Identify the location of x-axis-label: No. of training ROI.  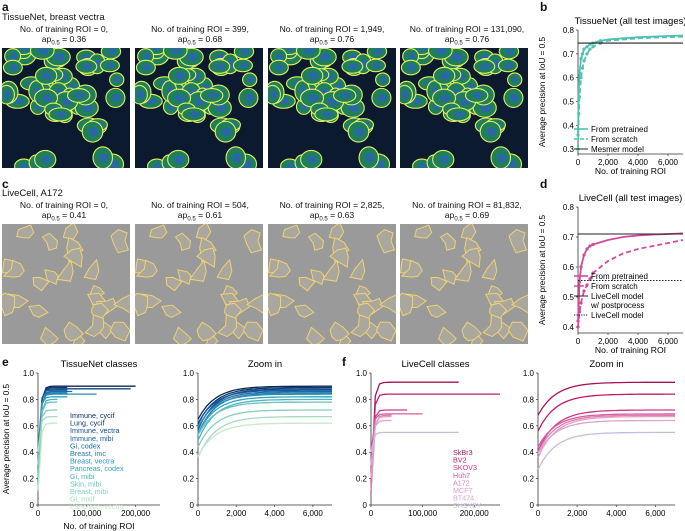
(630, 350).